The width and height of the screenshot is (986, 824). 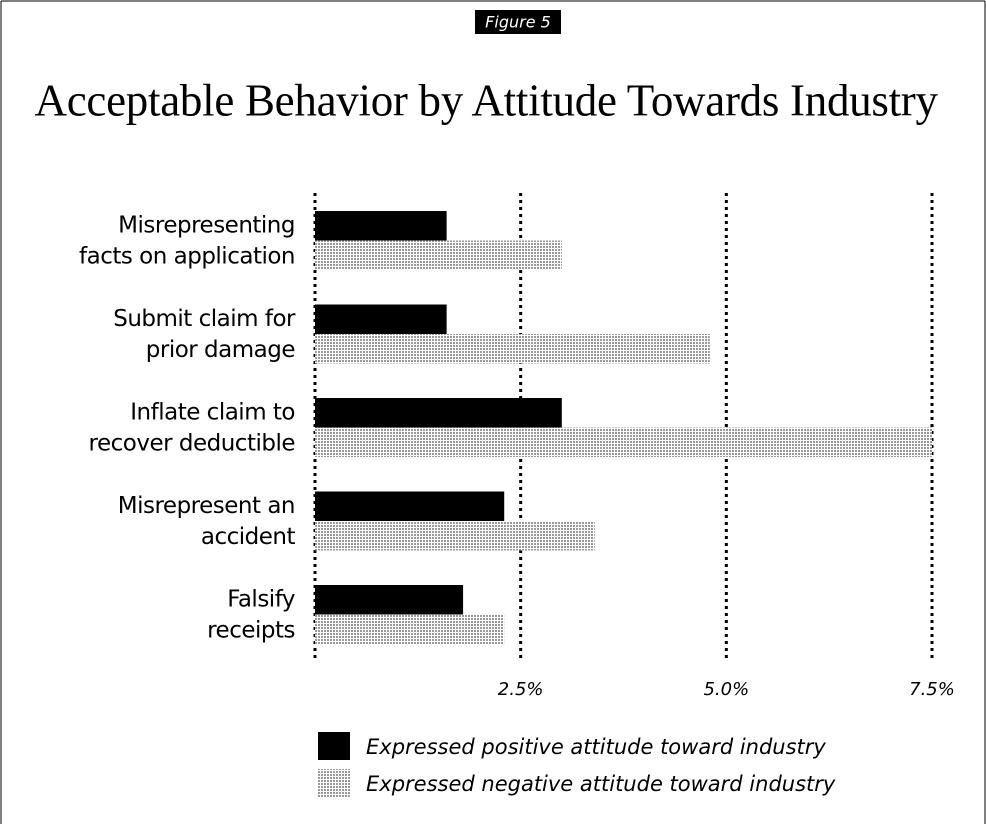 I want to click on figure-label-box, so click(x=518, y=22).